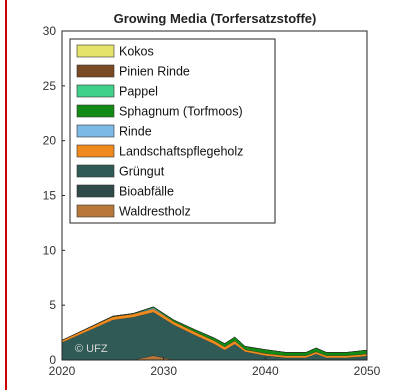  What do you see at coordinates (163, 371) in the screenshot?
I see `x-tick-label: 2030` at bounding box center [163, 371].